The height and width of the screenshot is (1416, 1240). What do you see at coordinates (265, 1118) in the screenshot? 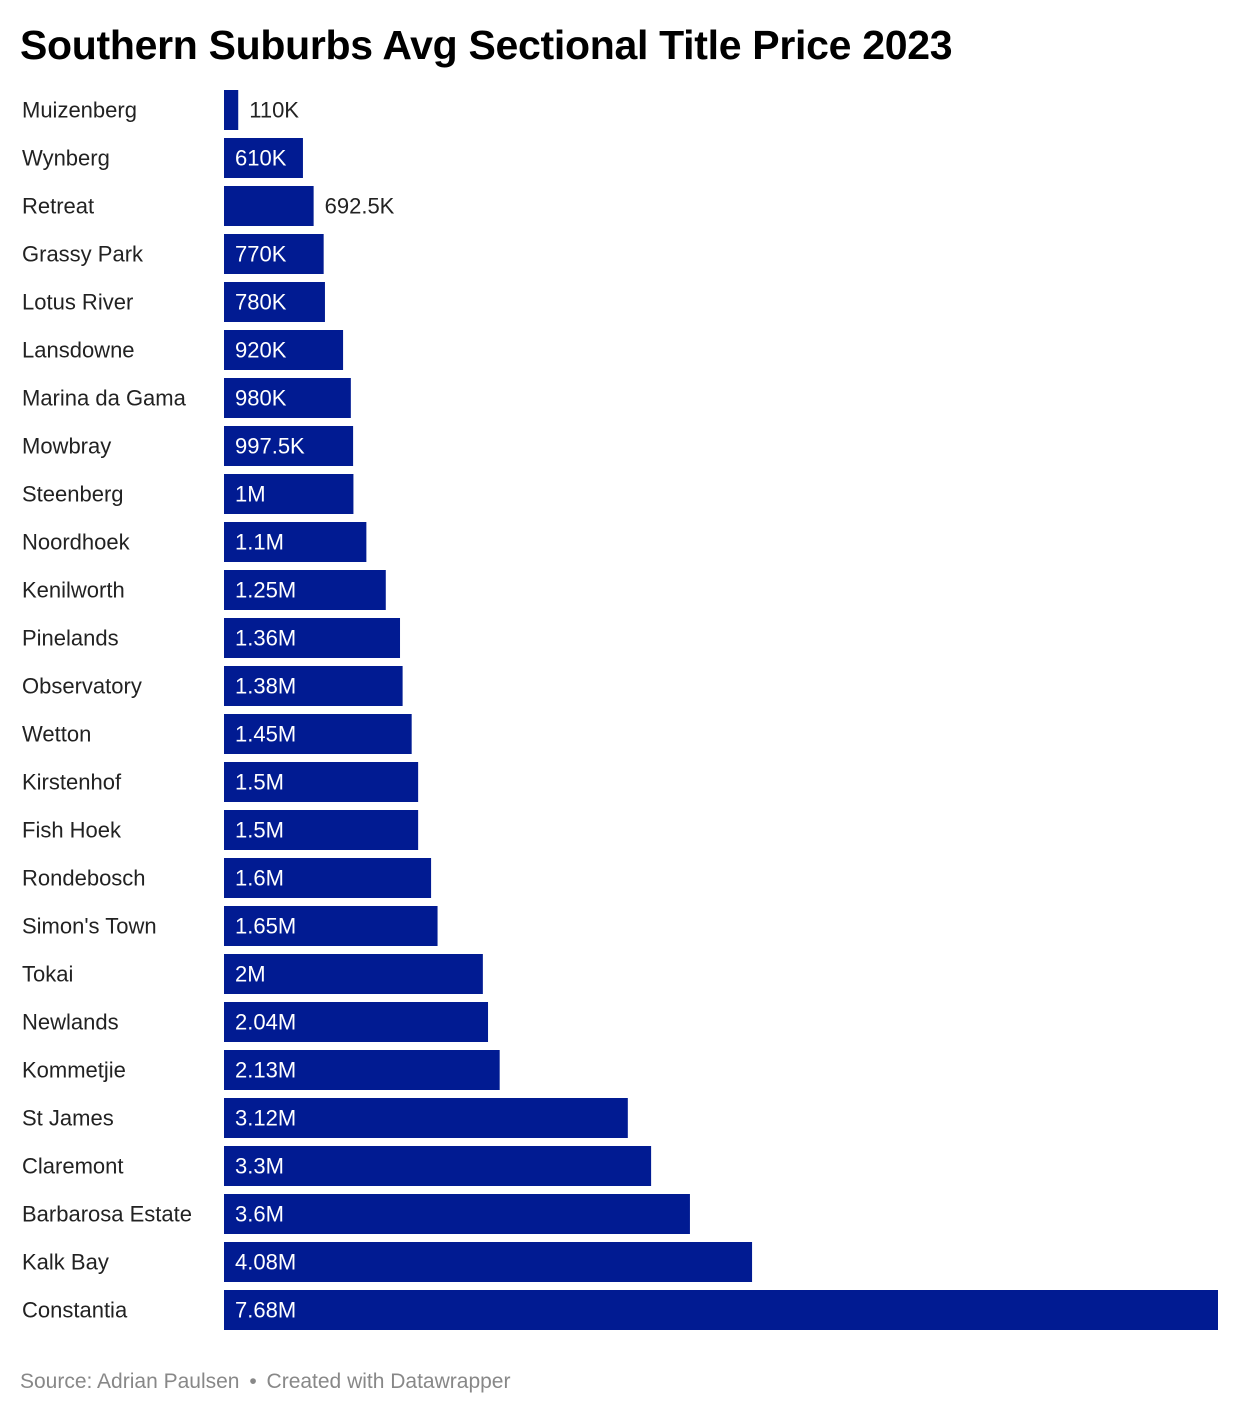
I see `value-label: 3.12M` at bounding box center [265, 1118].